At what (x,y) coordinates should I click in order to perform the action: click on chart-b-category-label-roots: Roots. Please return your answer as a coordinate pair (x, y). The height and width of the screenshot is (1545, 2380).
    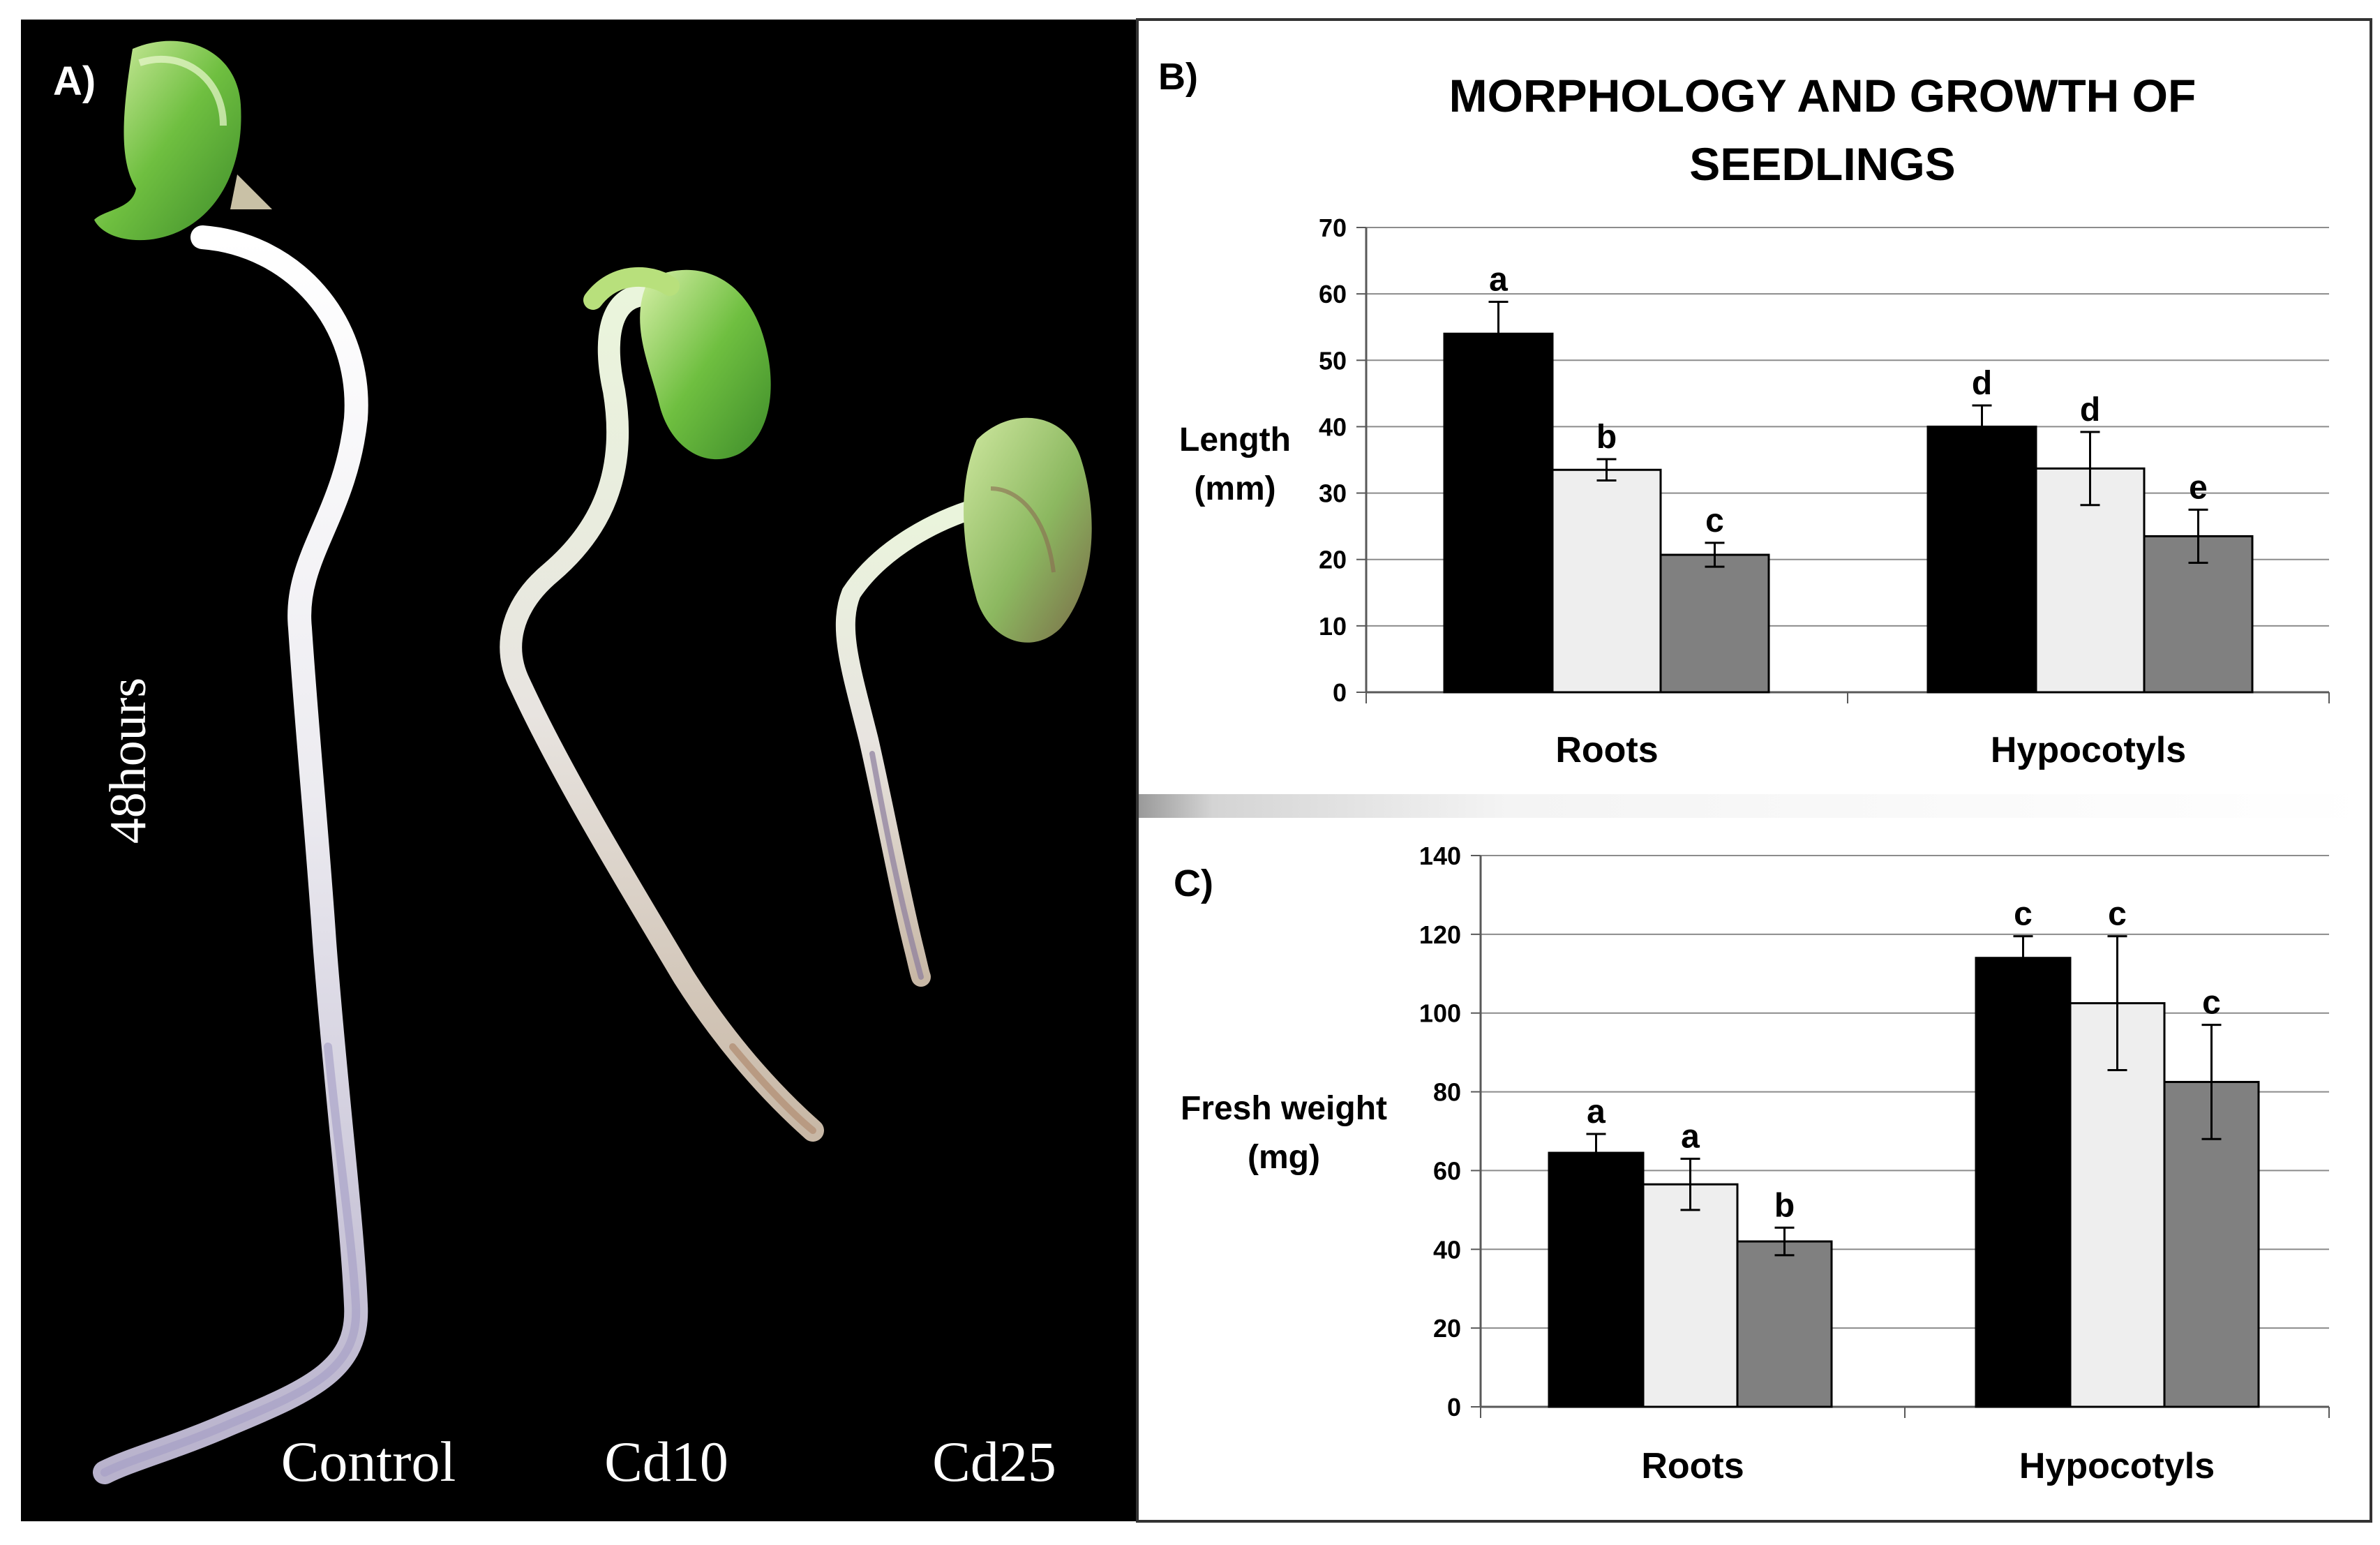
    Looking at the image, I should click on (1606, 750).